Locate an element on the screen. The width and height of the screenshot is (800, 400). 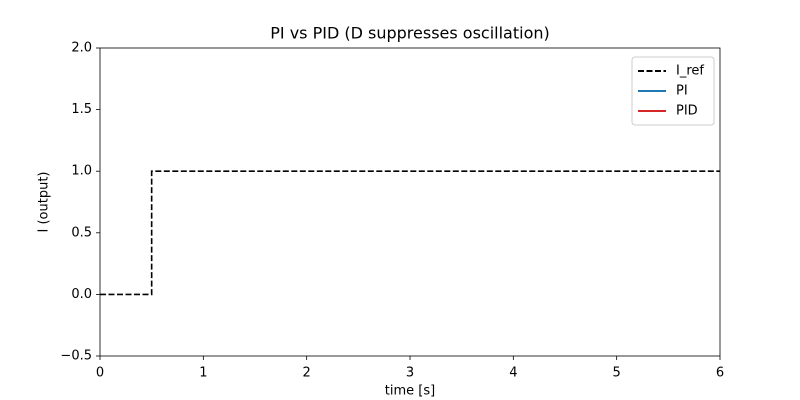
x-axis-label: time [s] is located at coordinates (410, 391).